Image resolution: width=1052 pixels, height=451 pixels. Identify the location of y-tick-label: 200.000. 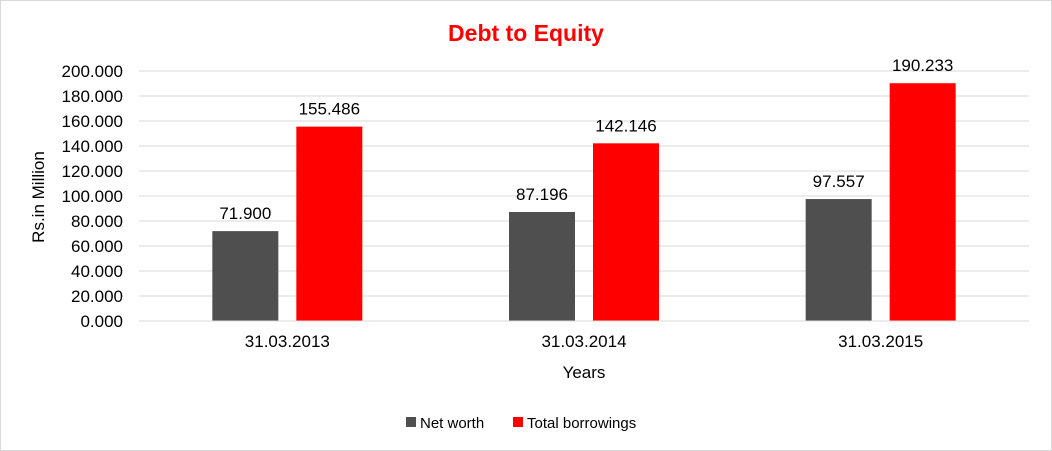
(92, 71).